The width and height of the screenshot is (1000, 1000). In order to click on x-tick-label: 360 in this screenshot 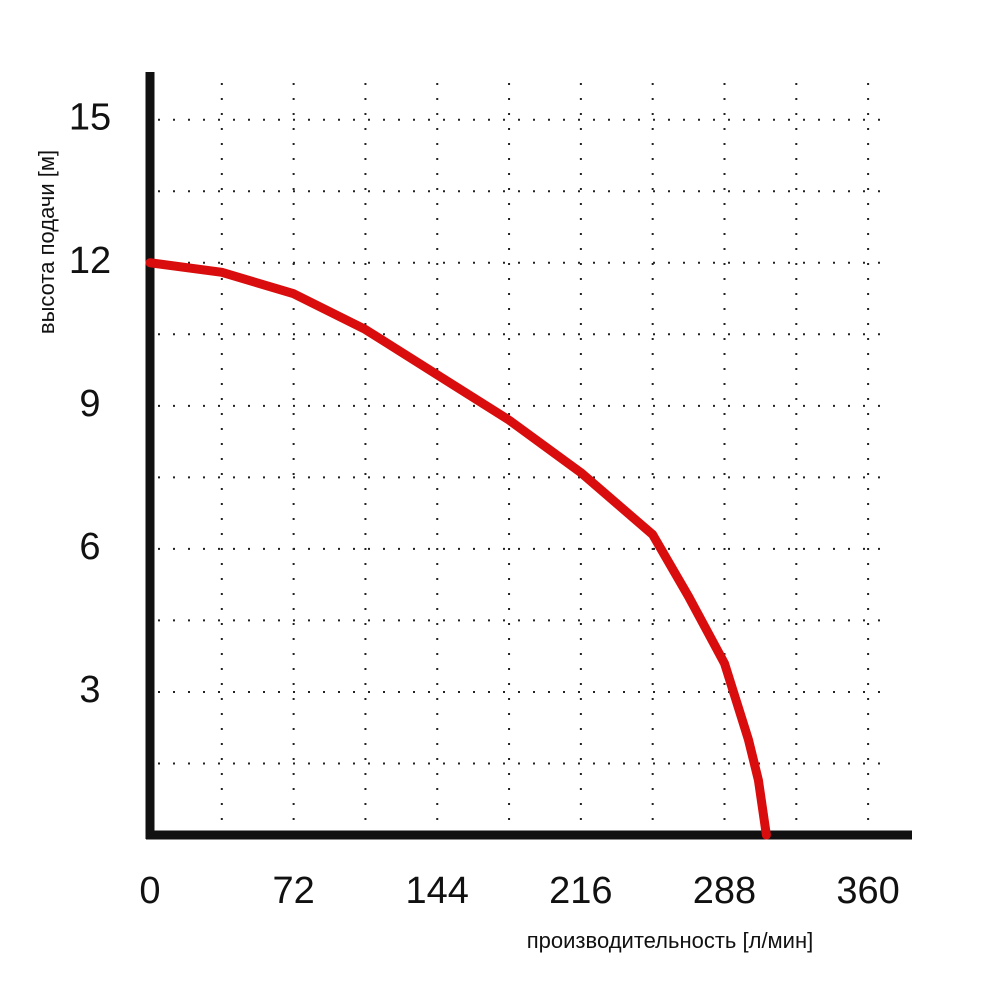, I will do `click(867, 891)`.